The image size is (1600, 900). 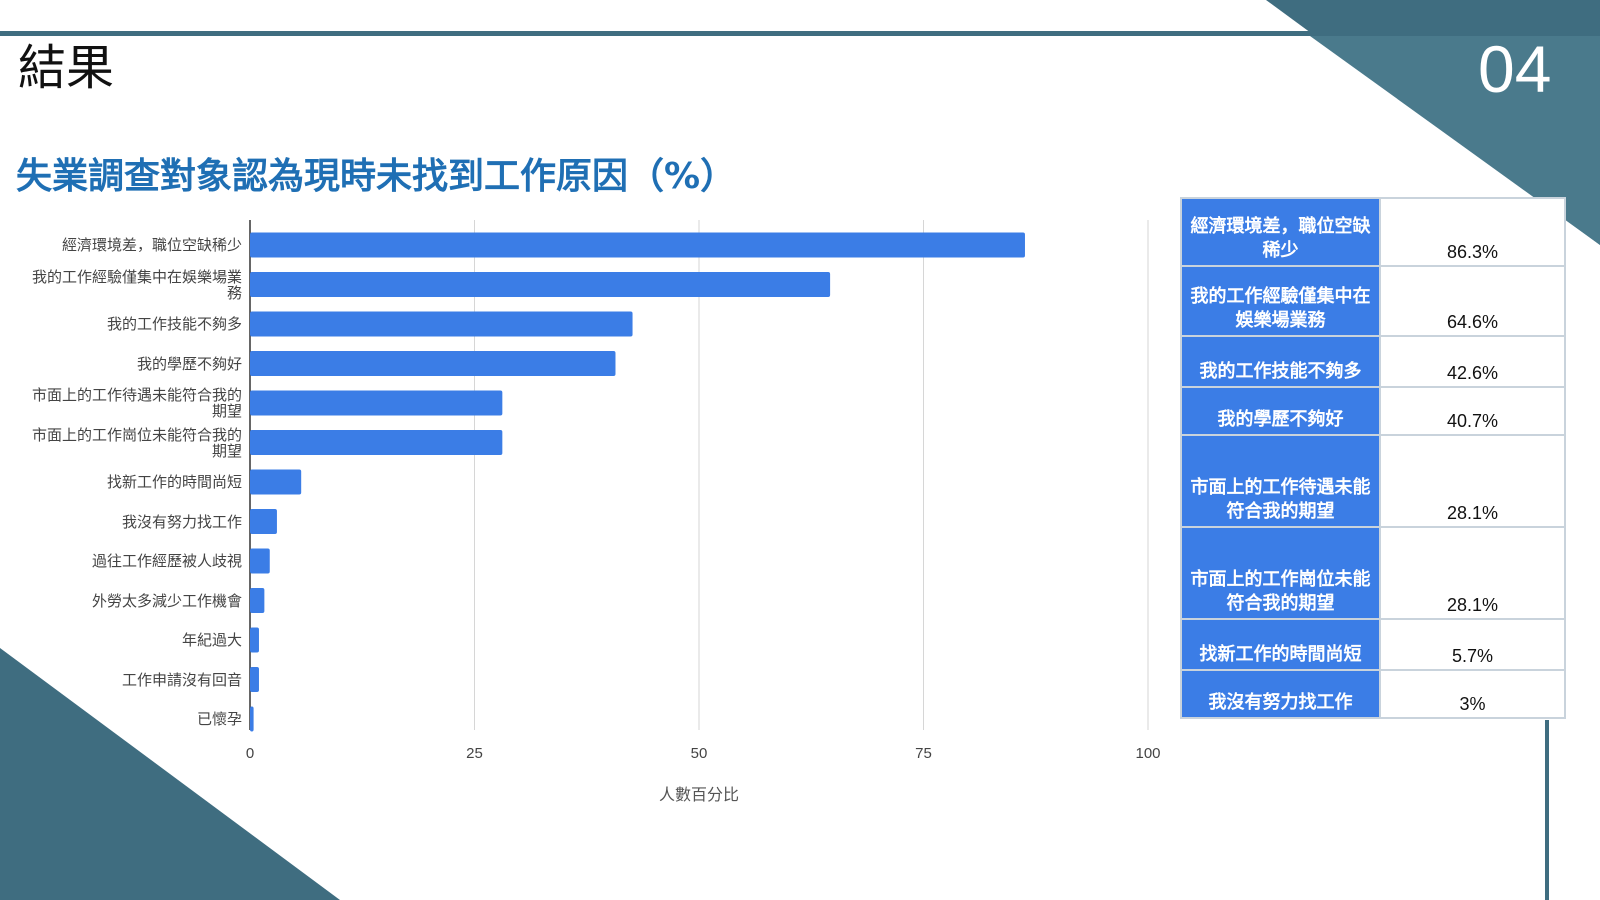 What do you see at coordinates (66, 68) in the screenshot?
I see `slide-title: 結果` at bounding box center [66, 68].